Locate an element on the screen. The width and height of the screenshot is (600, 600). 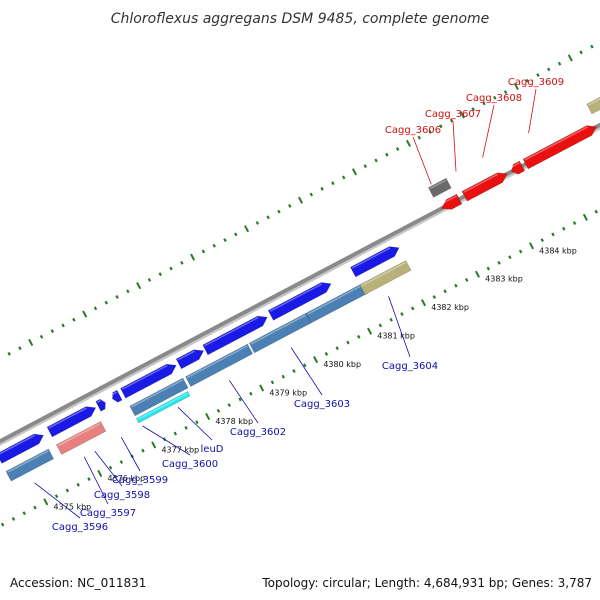
gene-label: Cagg_3608 is located at coordinates (494, 98).